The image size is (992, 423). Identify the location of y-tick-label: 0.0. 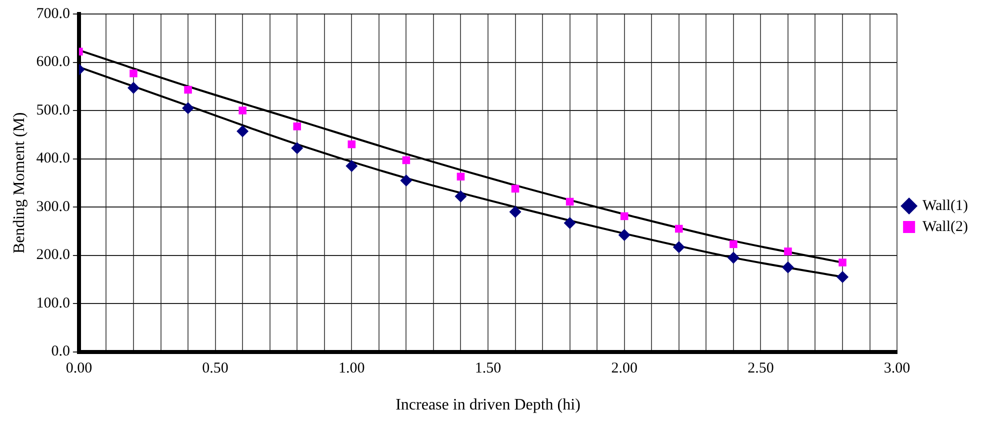
(60, 352).